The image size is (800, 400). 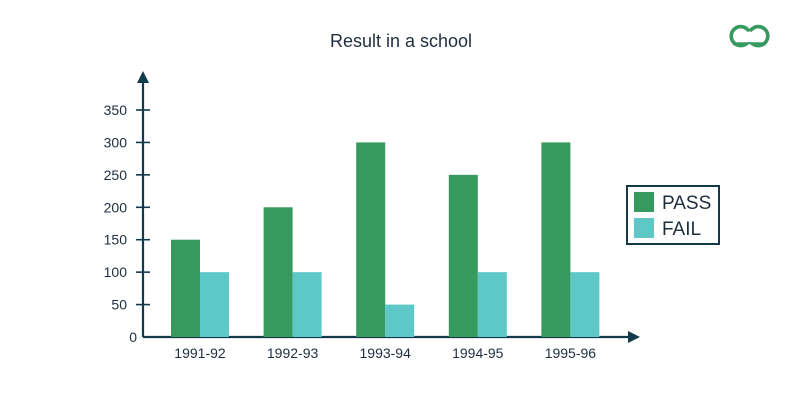 I want to click on y-tick-label: 50, so click(x=119, y=305).